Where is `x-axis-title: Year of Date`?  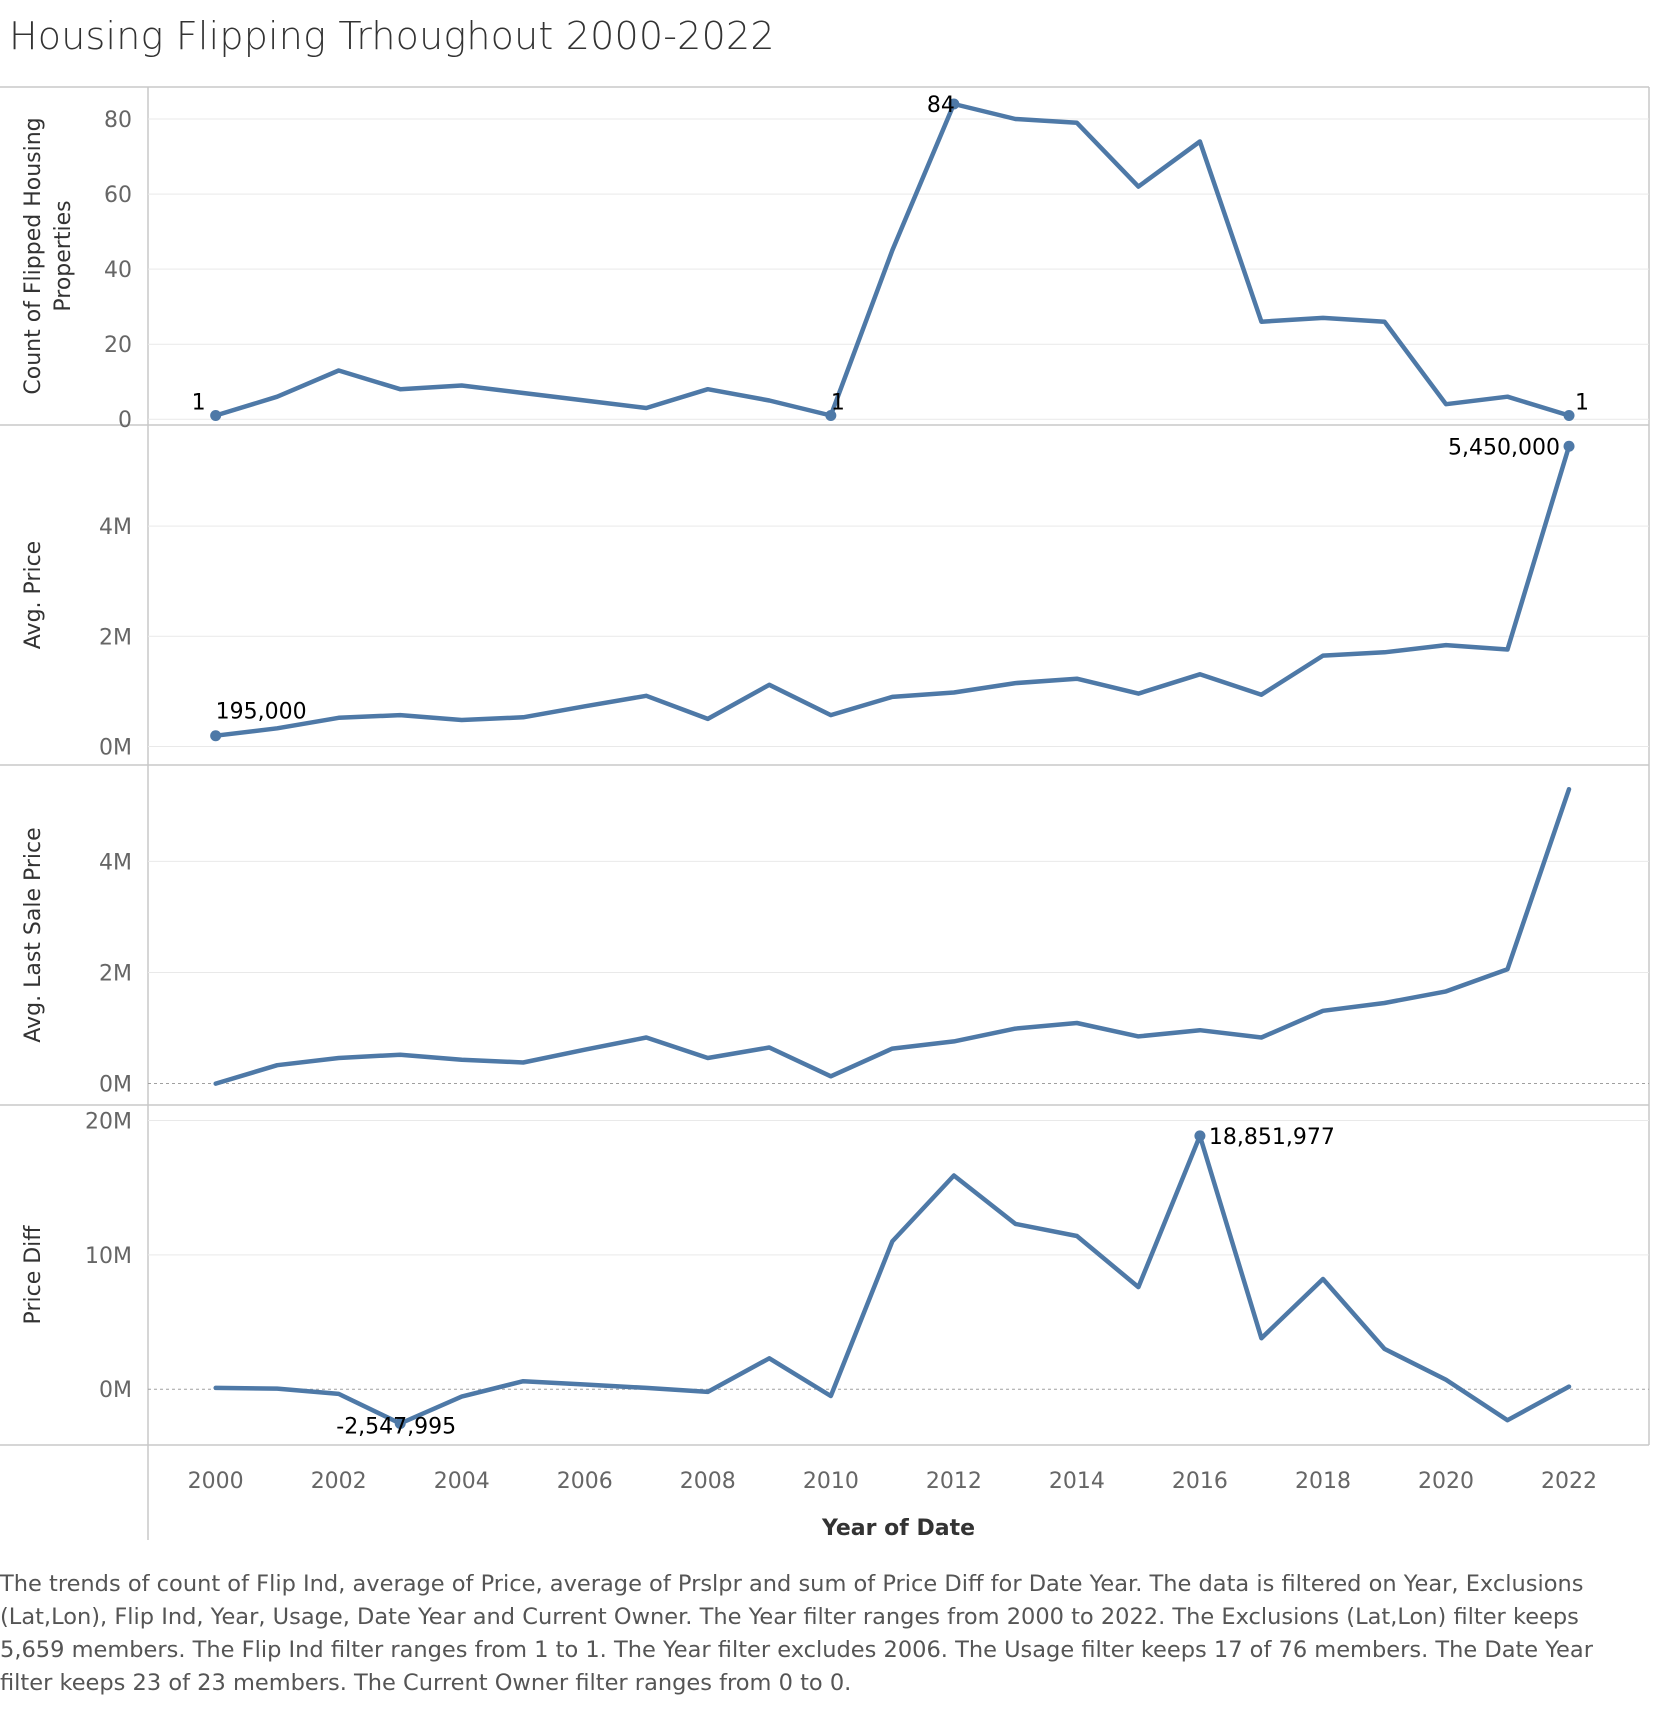
x-axis-title: Year of Date is located at coordinates (898, 1528).